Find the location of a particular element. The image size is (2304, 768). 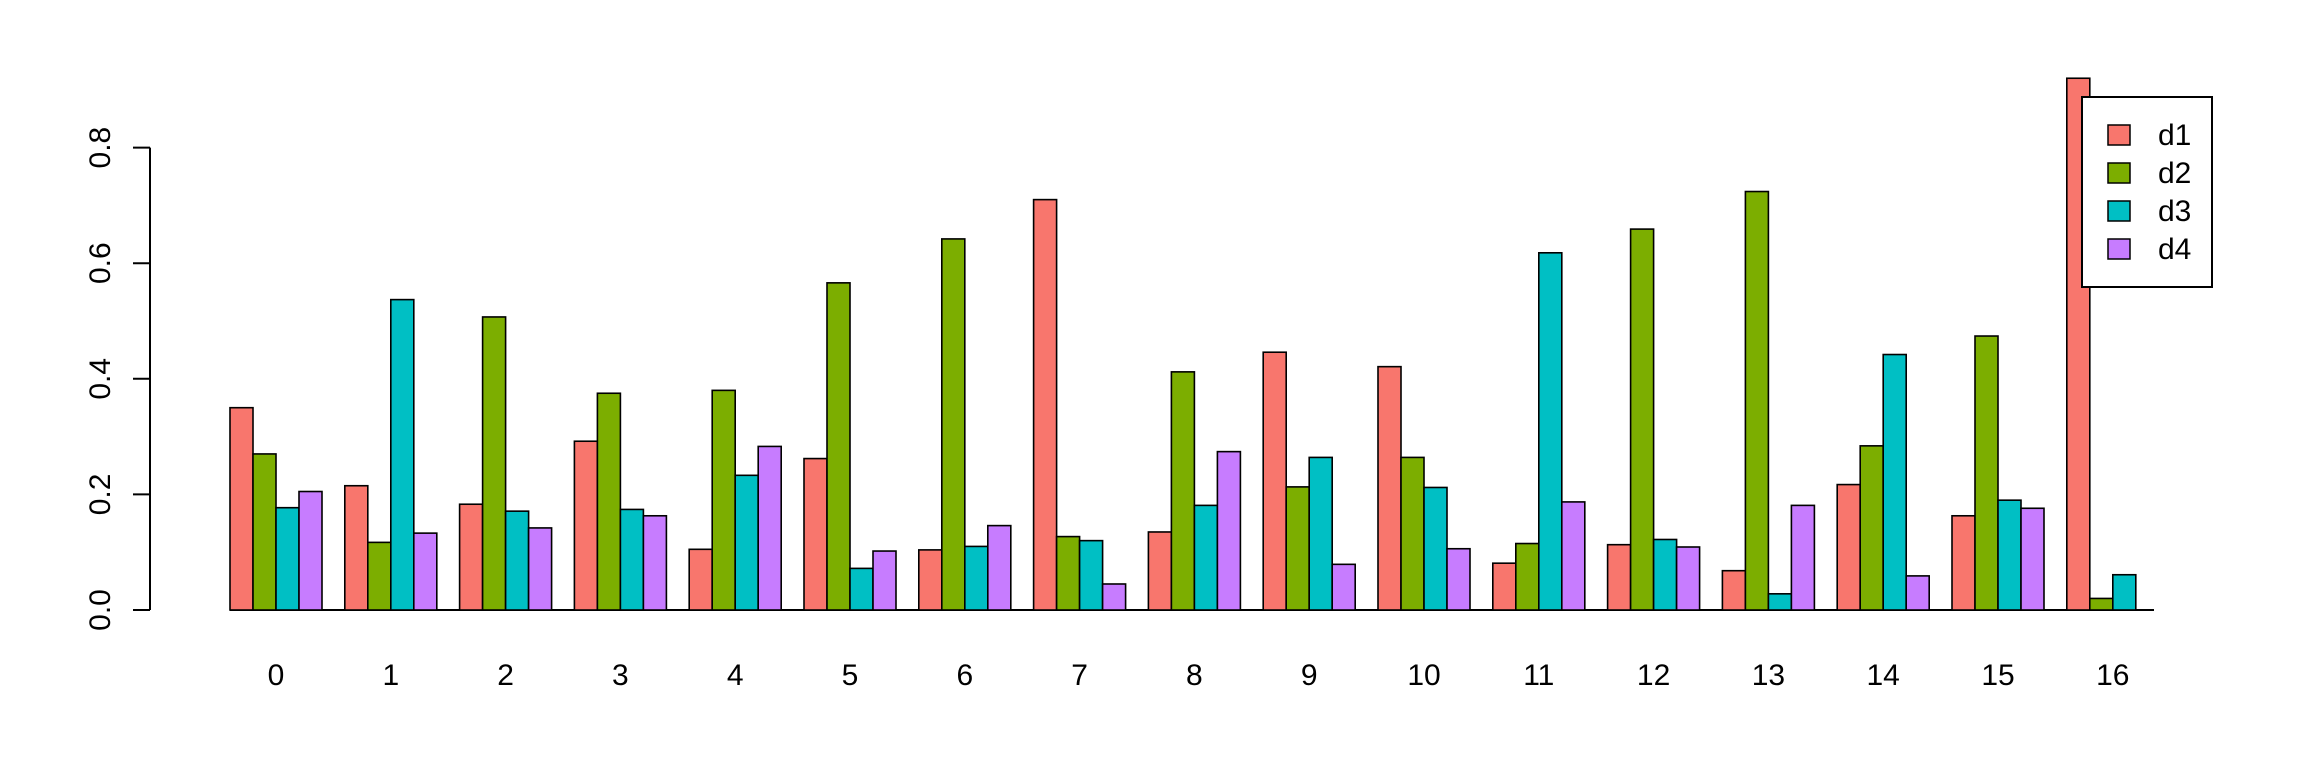

legend-label-d4: d4 is located at coordinates (2174, 249).